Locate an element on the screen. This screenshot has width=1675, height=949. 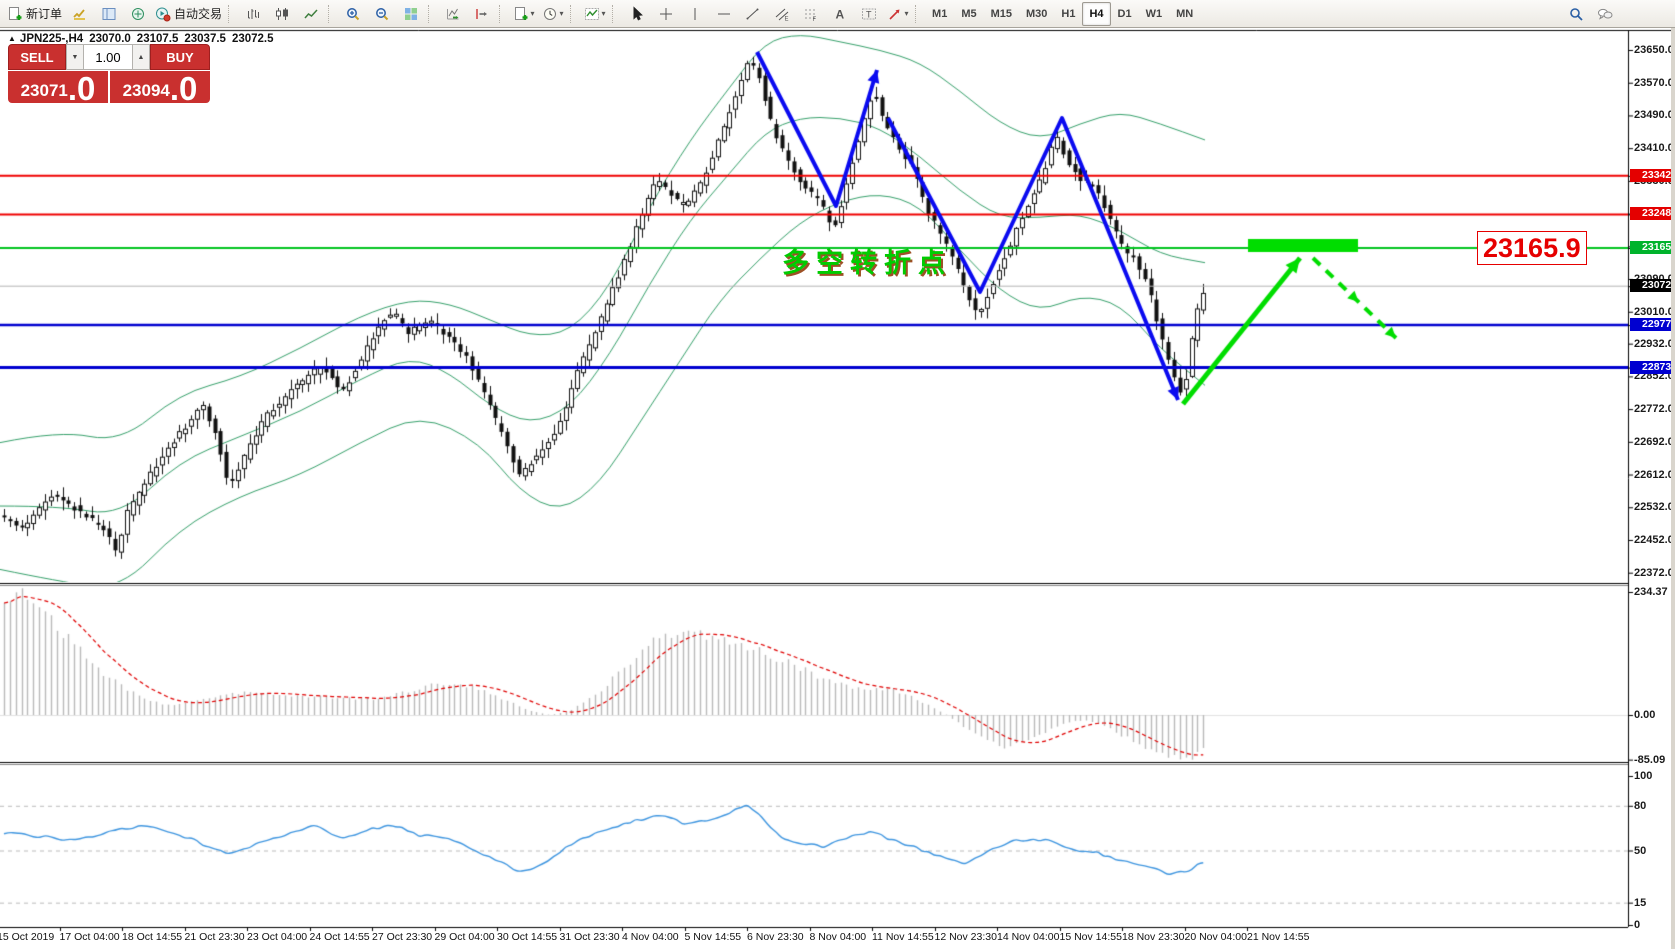
price-tick: 22372.0 is located at coordinates (1654, 572).